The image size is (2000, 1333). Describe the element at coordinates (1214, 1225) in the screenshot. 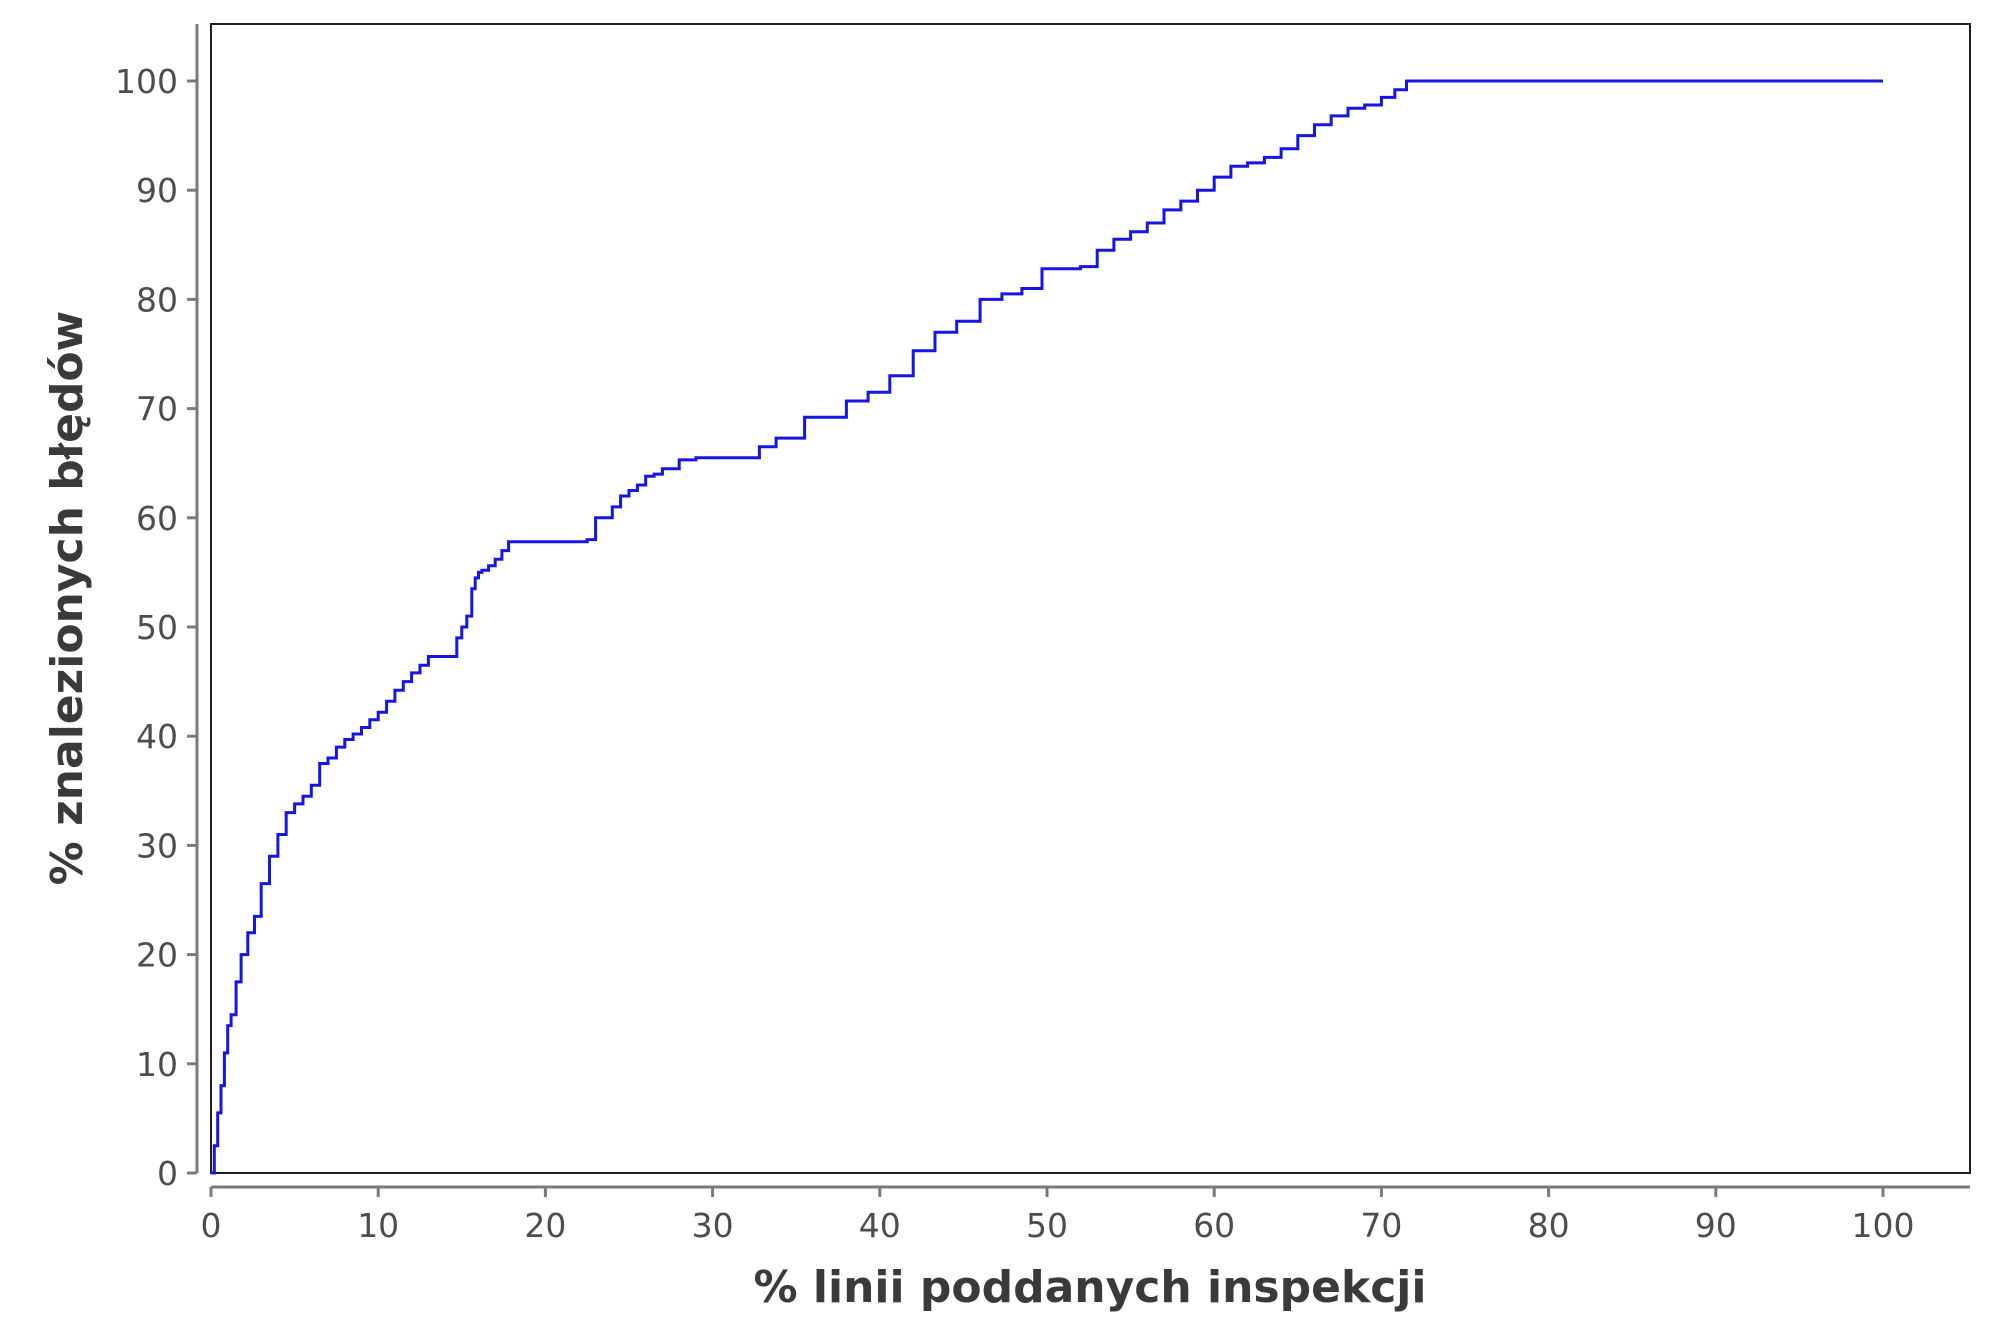

I see `x-tick-label: 60` at that location.